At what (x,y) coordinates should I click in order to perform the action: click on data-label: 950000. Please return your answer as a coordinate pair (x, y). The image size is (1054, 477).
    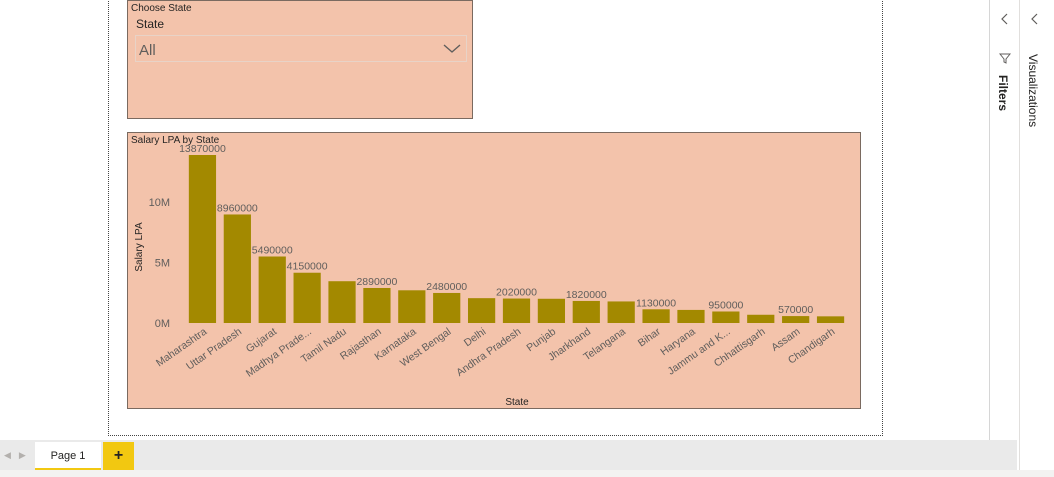
    Looking at the image, I should click on (725, 305).